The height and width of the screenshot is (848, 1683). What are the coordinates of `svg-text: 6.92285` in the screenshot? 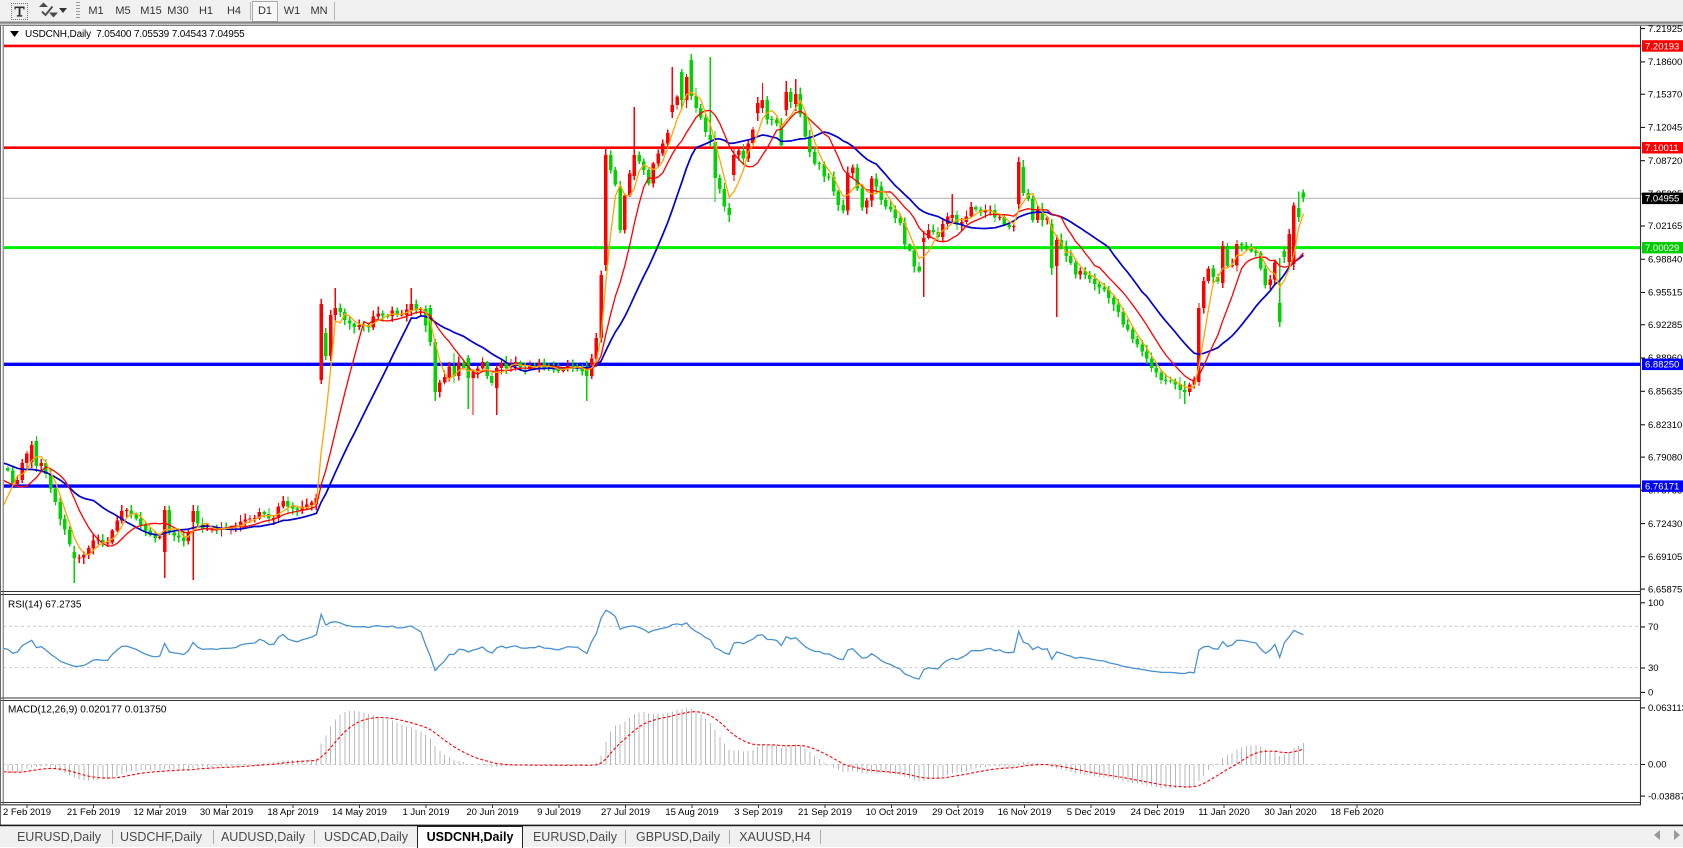 It's located at (1665, 325).